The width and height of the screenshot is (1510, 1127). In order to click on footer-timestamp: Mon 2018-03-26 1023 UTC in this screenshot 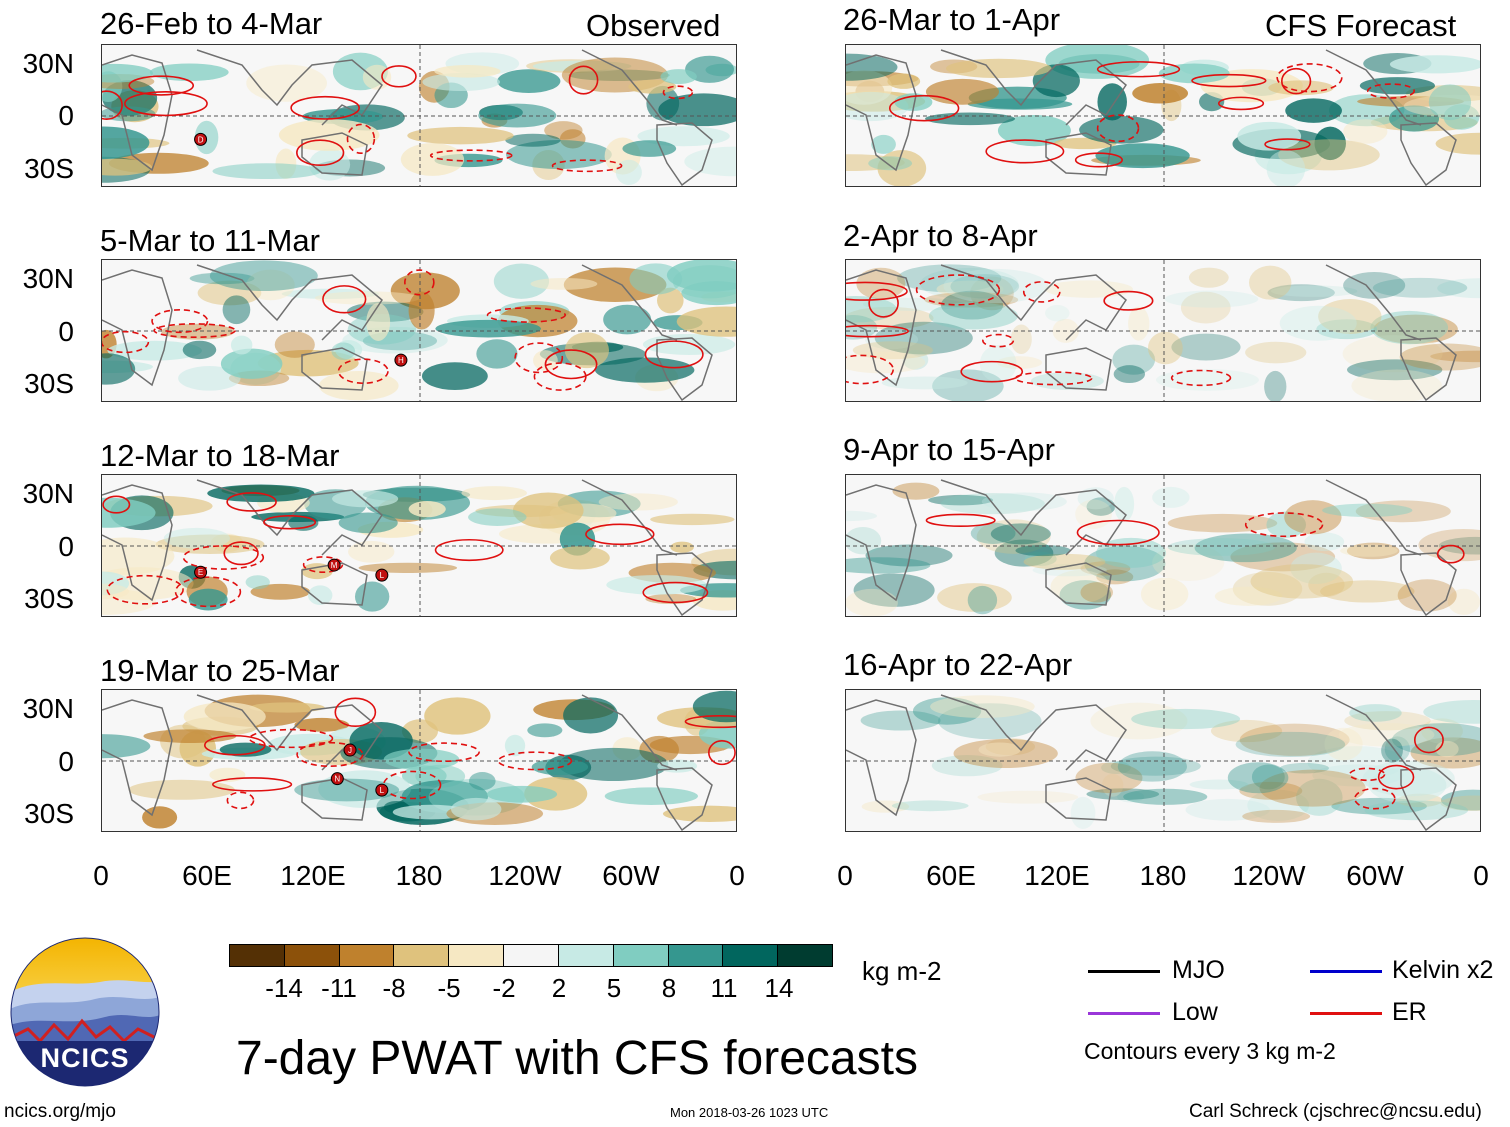, I will do `click(749, 1112)`.